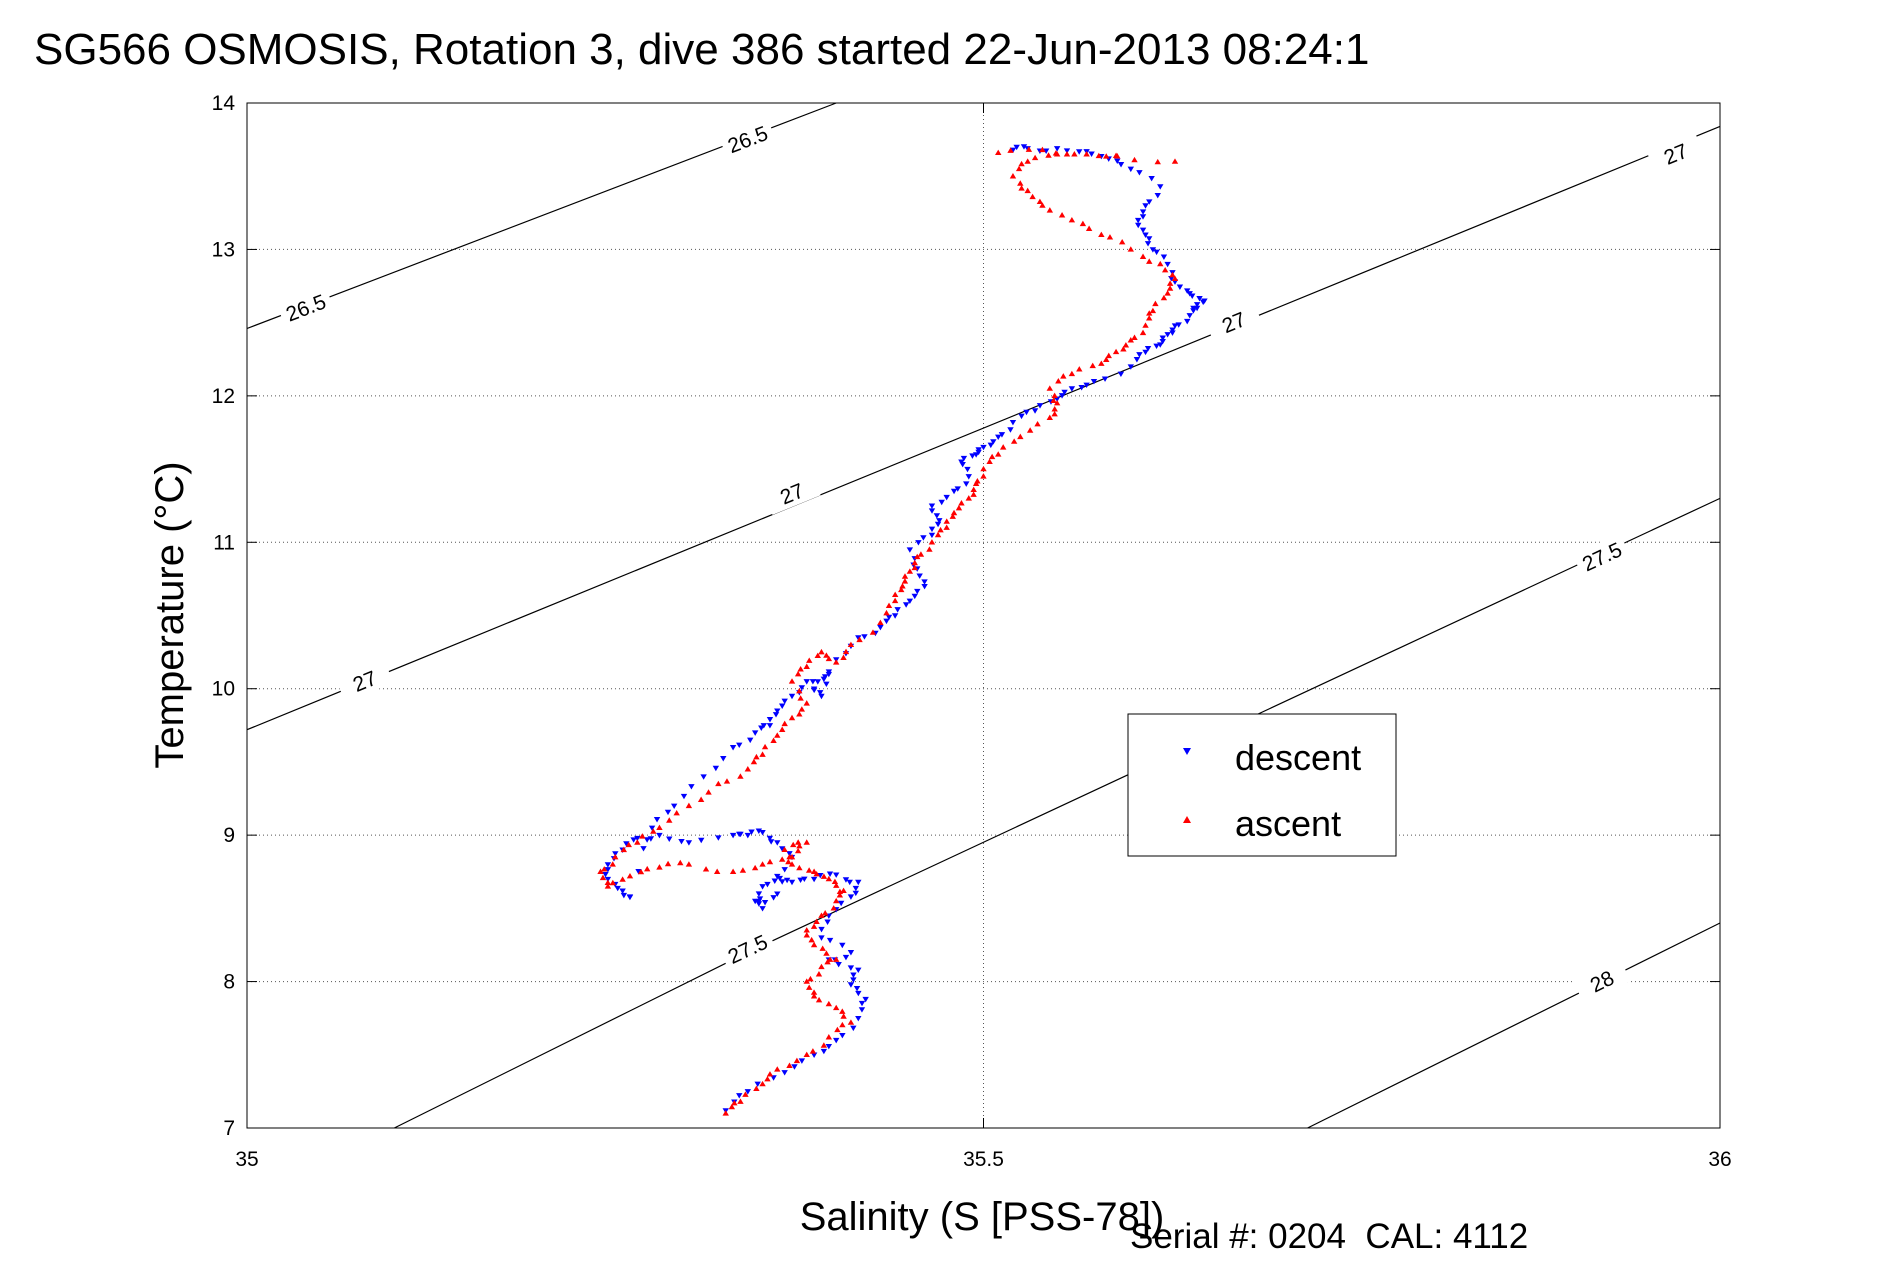  What do you see at coordinates (246, 1159) in the screenshot?
I see `x-tick-label: 35` at bounding box center [246, 1159].